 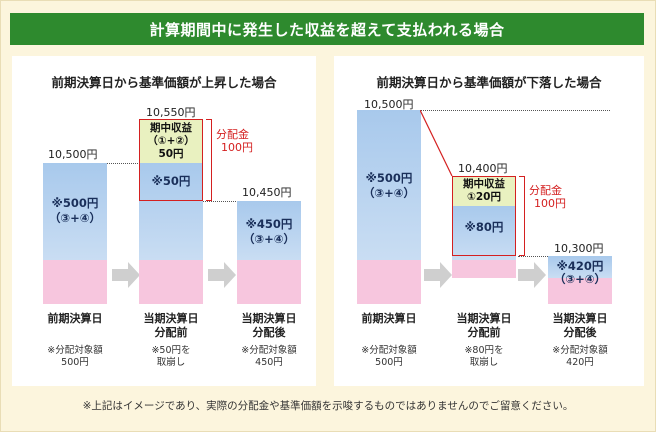 I want to click on panel-title-fall: 前期決算日から基準価額が下落した場合, so click(x=489, y=82).